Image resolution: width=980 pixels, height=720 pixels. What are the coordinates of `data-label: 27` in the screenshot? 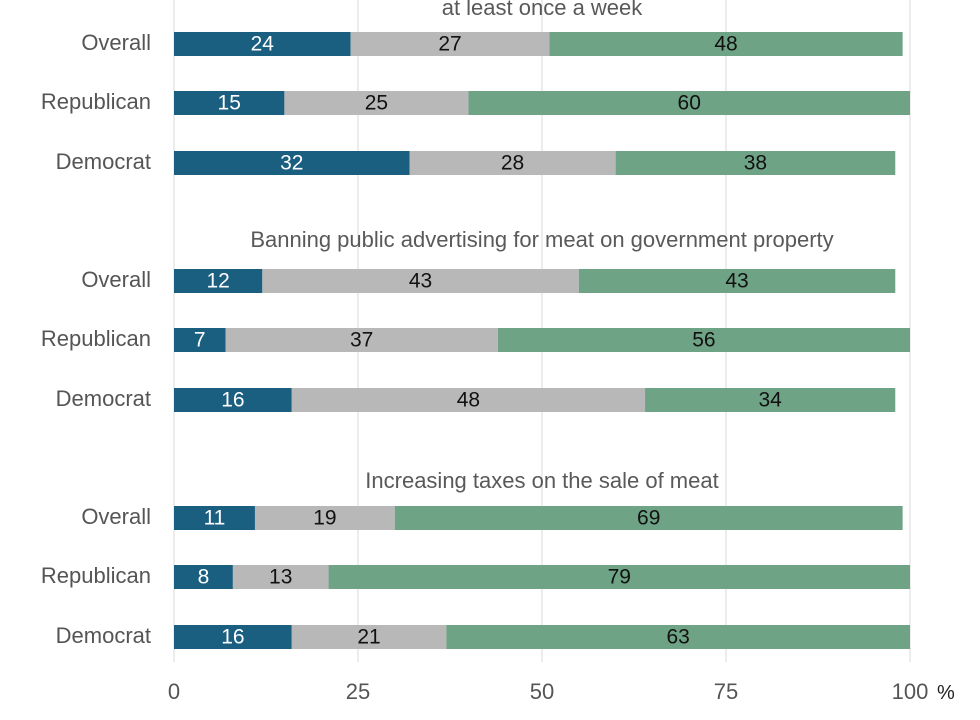 It's located at (449, 44).